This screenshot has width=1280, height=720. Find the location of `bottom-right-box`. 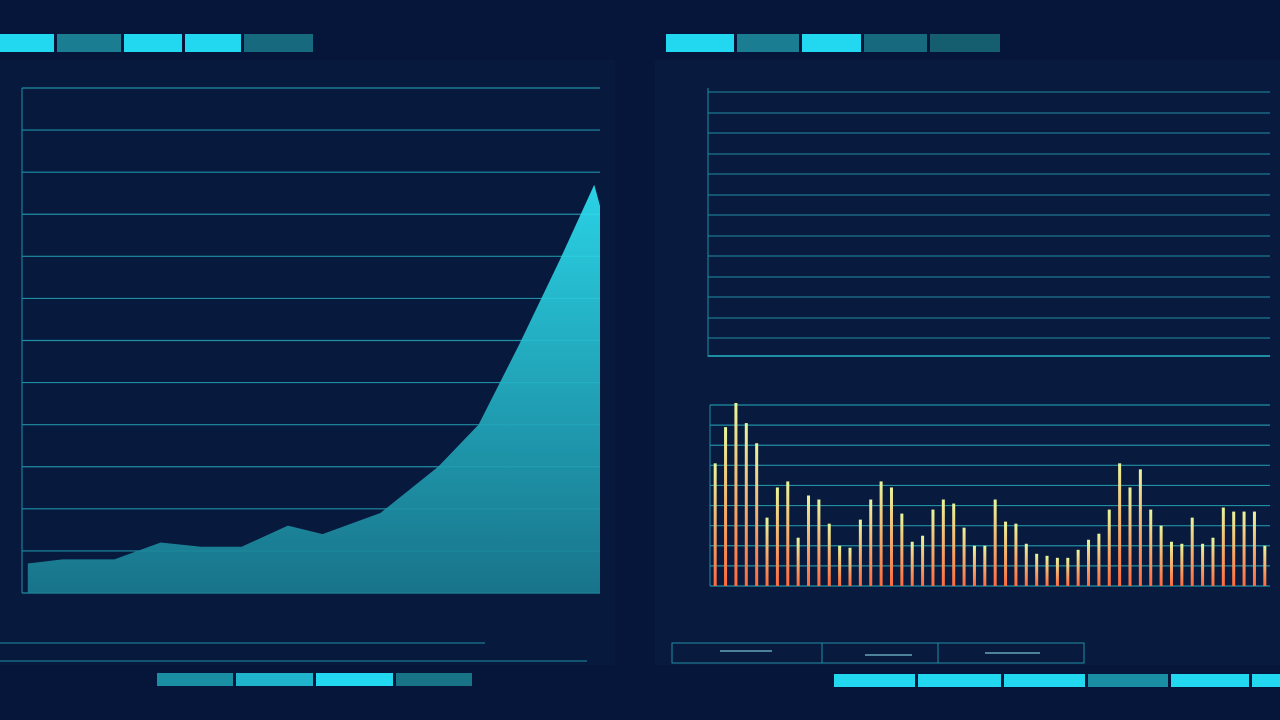

bottom-right-box is located at coordinates (878, 653).